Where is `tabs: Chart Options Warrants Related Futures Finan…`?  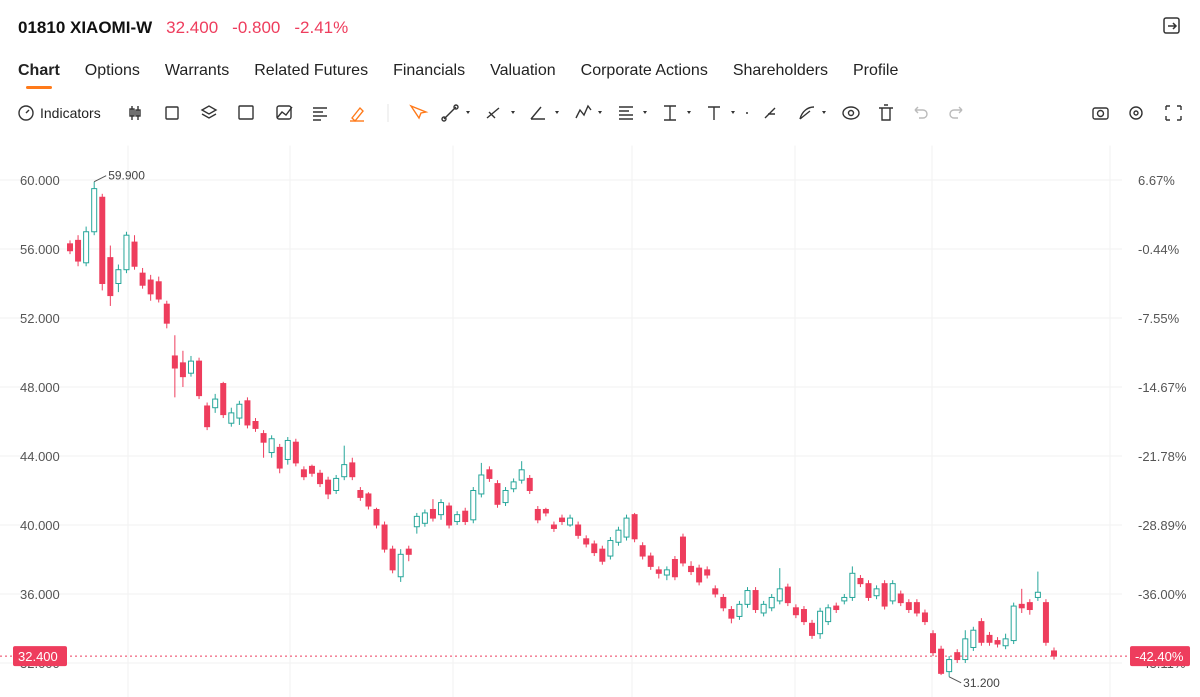 tabs: Chart Options Warrants Related Futures Finan… is located at coordinates (458, 75).